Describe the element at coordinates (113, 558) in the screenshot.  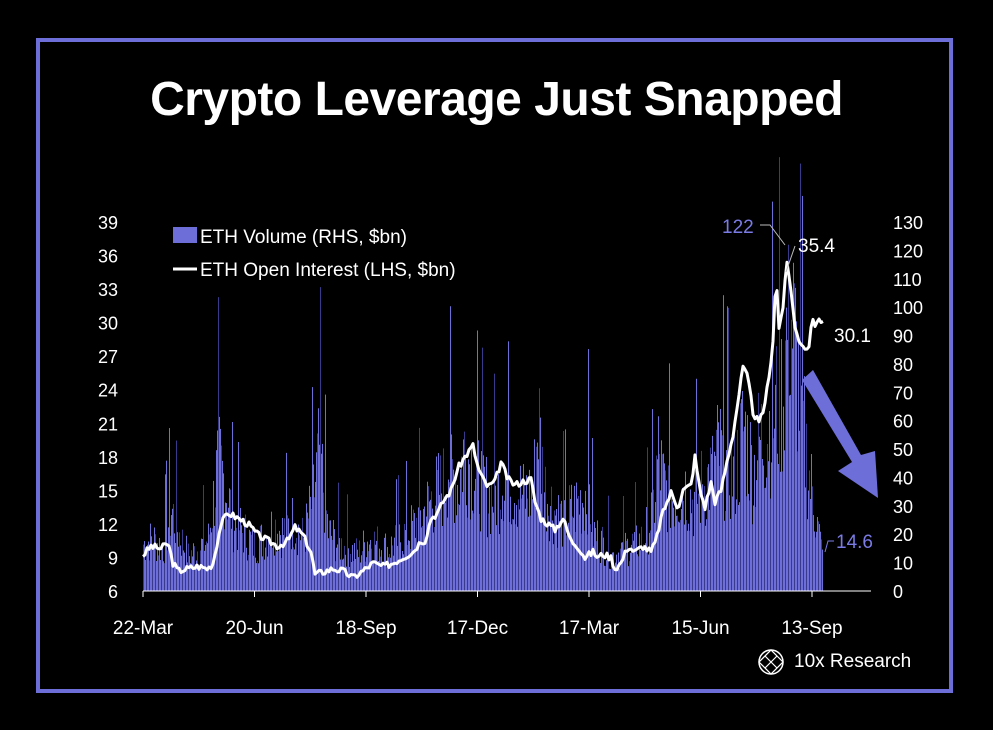
I see `left-tick-label: 9` at that location.